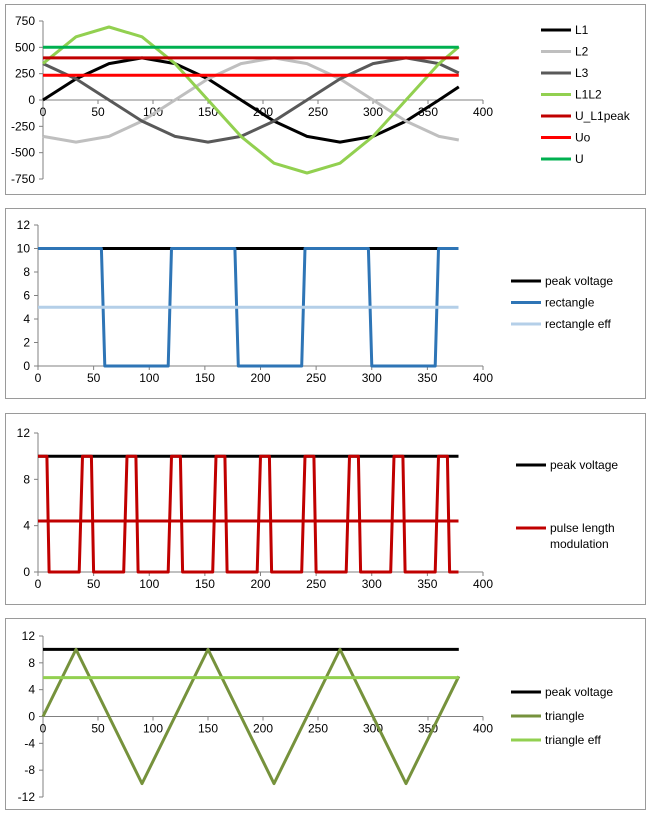 This screenshot has height=816, width=652. Describe the element at coordinates (23, 153) in the screenshot. I see `y-tick-label: -500` at that location.